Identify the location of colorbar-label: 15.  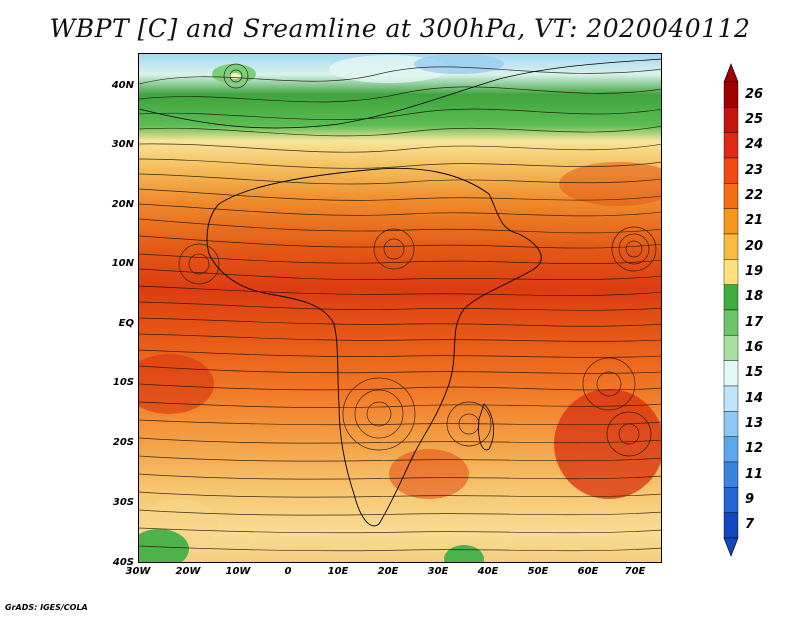
(754, 373).